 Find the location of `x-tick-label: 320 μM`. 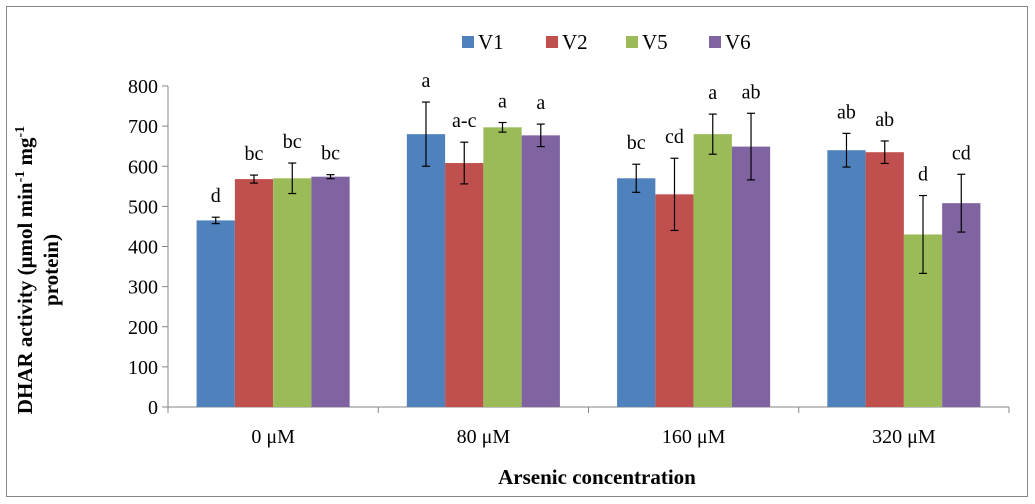

x-tick-label: 320 μM is located at coordinates (904, 437).